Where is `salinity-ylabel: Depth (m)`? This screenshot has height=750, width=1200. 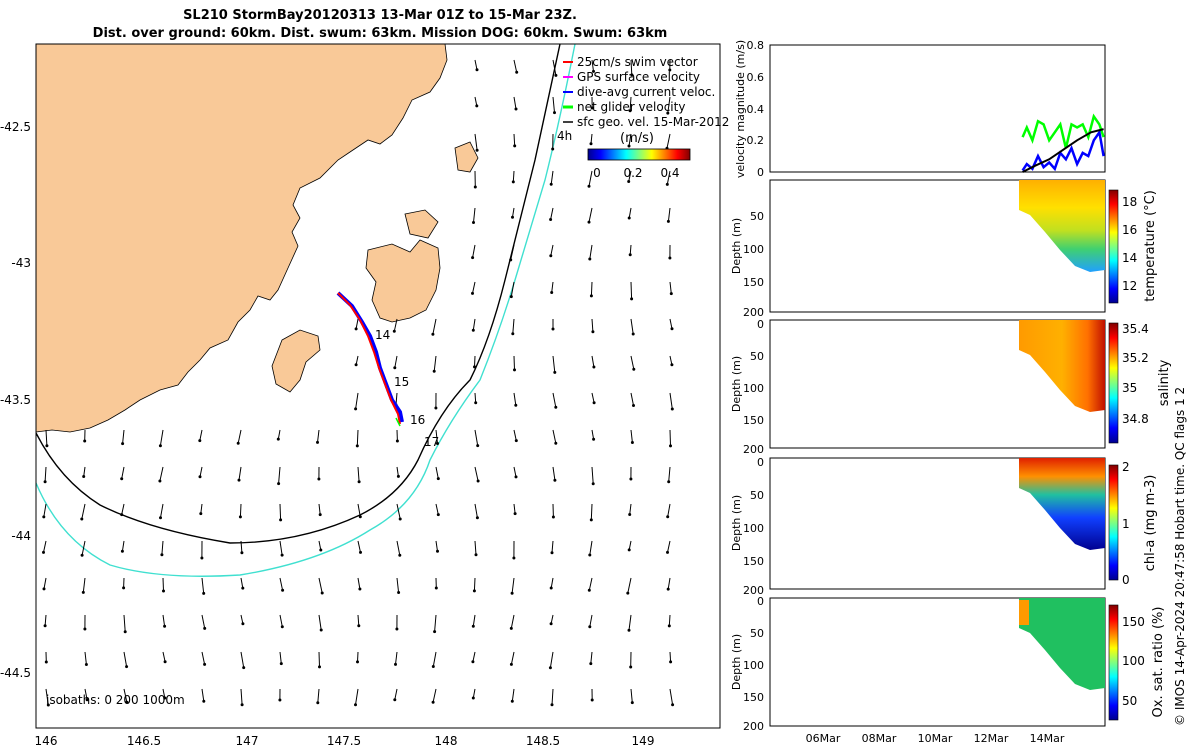
salinity-ylabel: Depth (m) is located at coordinates (736, 384).